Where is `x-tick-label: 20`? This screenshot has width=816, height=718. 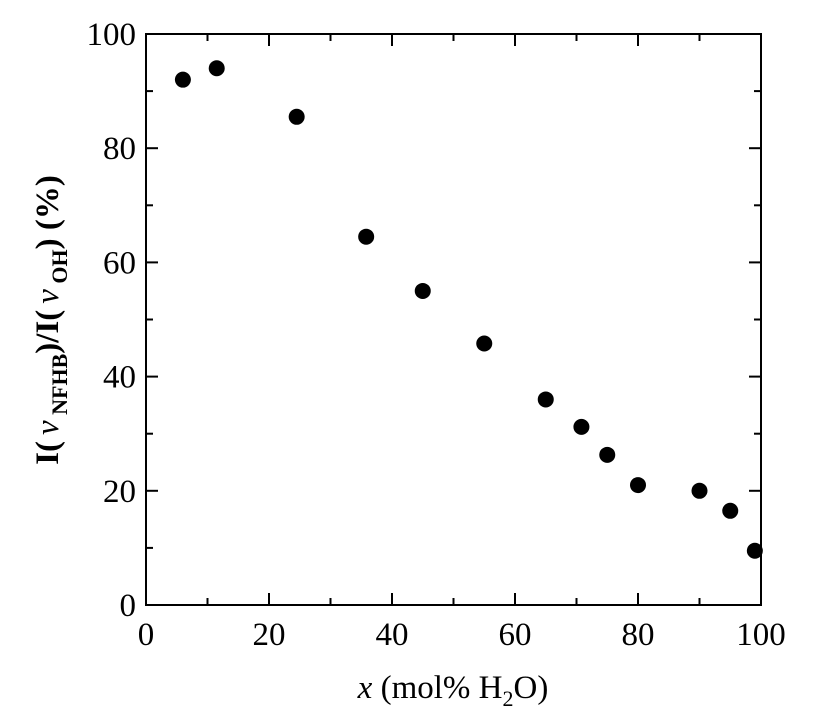 x-tick-label: 20 is located at coordinates (269, 635).